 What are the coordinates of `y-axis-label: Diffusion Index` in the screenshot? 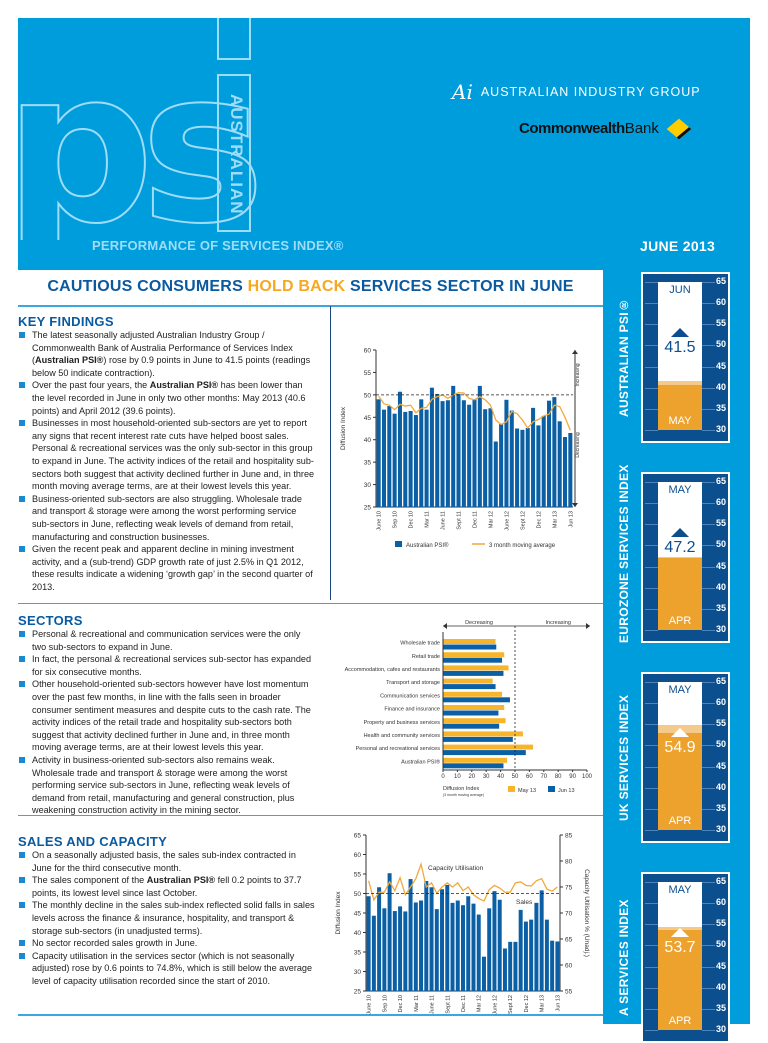 It's located at (338, 913).